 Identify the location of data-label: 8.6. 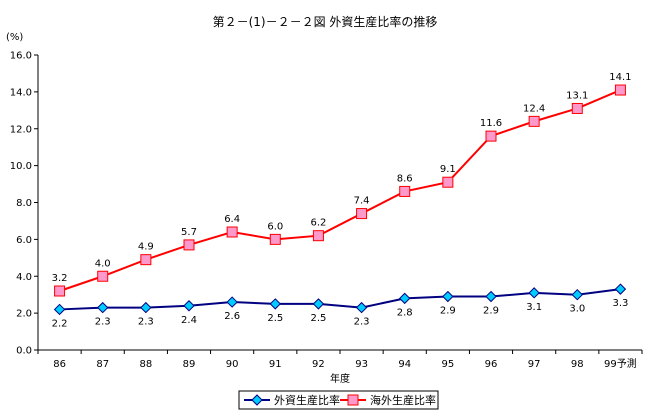
(405, 178).